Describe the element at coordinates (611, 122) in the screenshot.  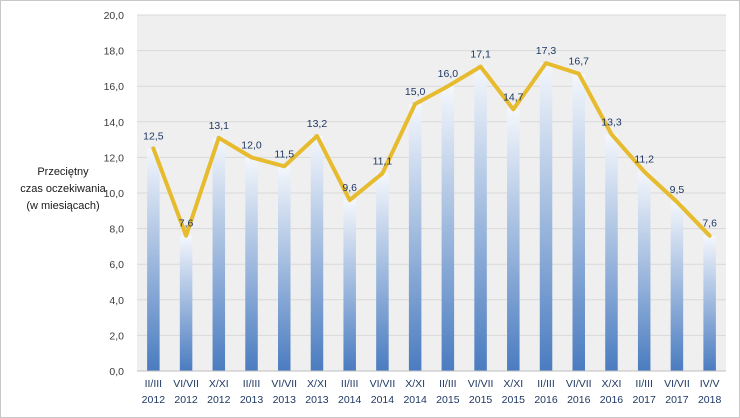
I see `data-label: 13,3` at that location.